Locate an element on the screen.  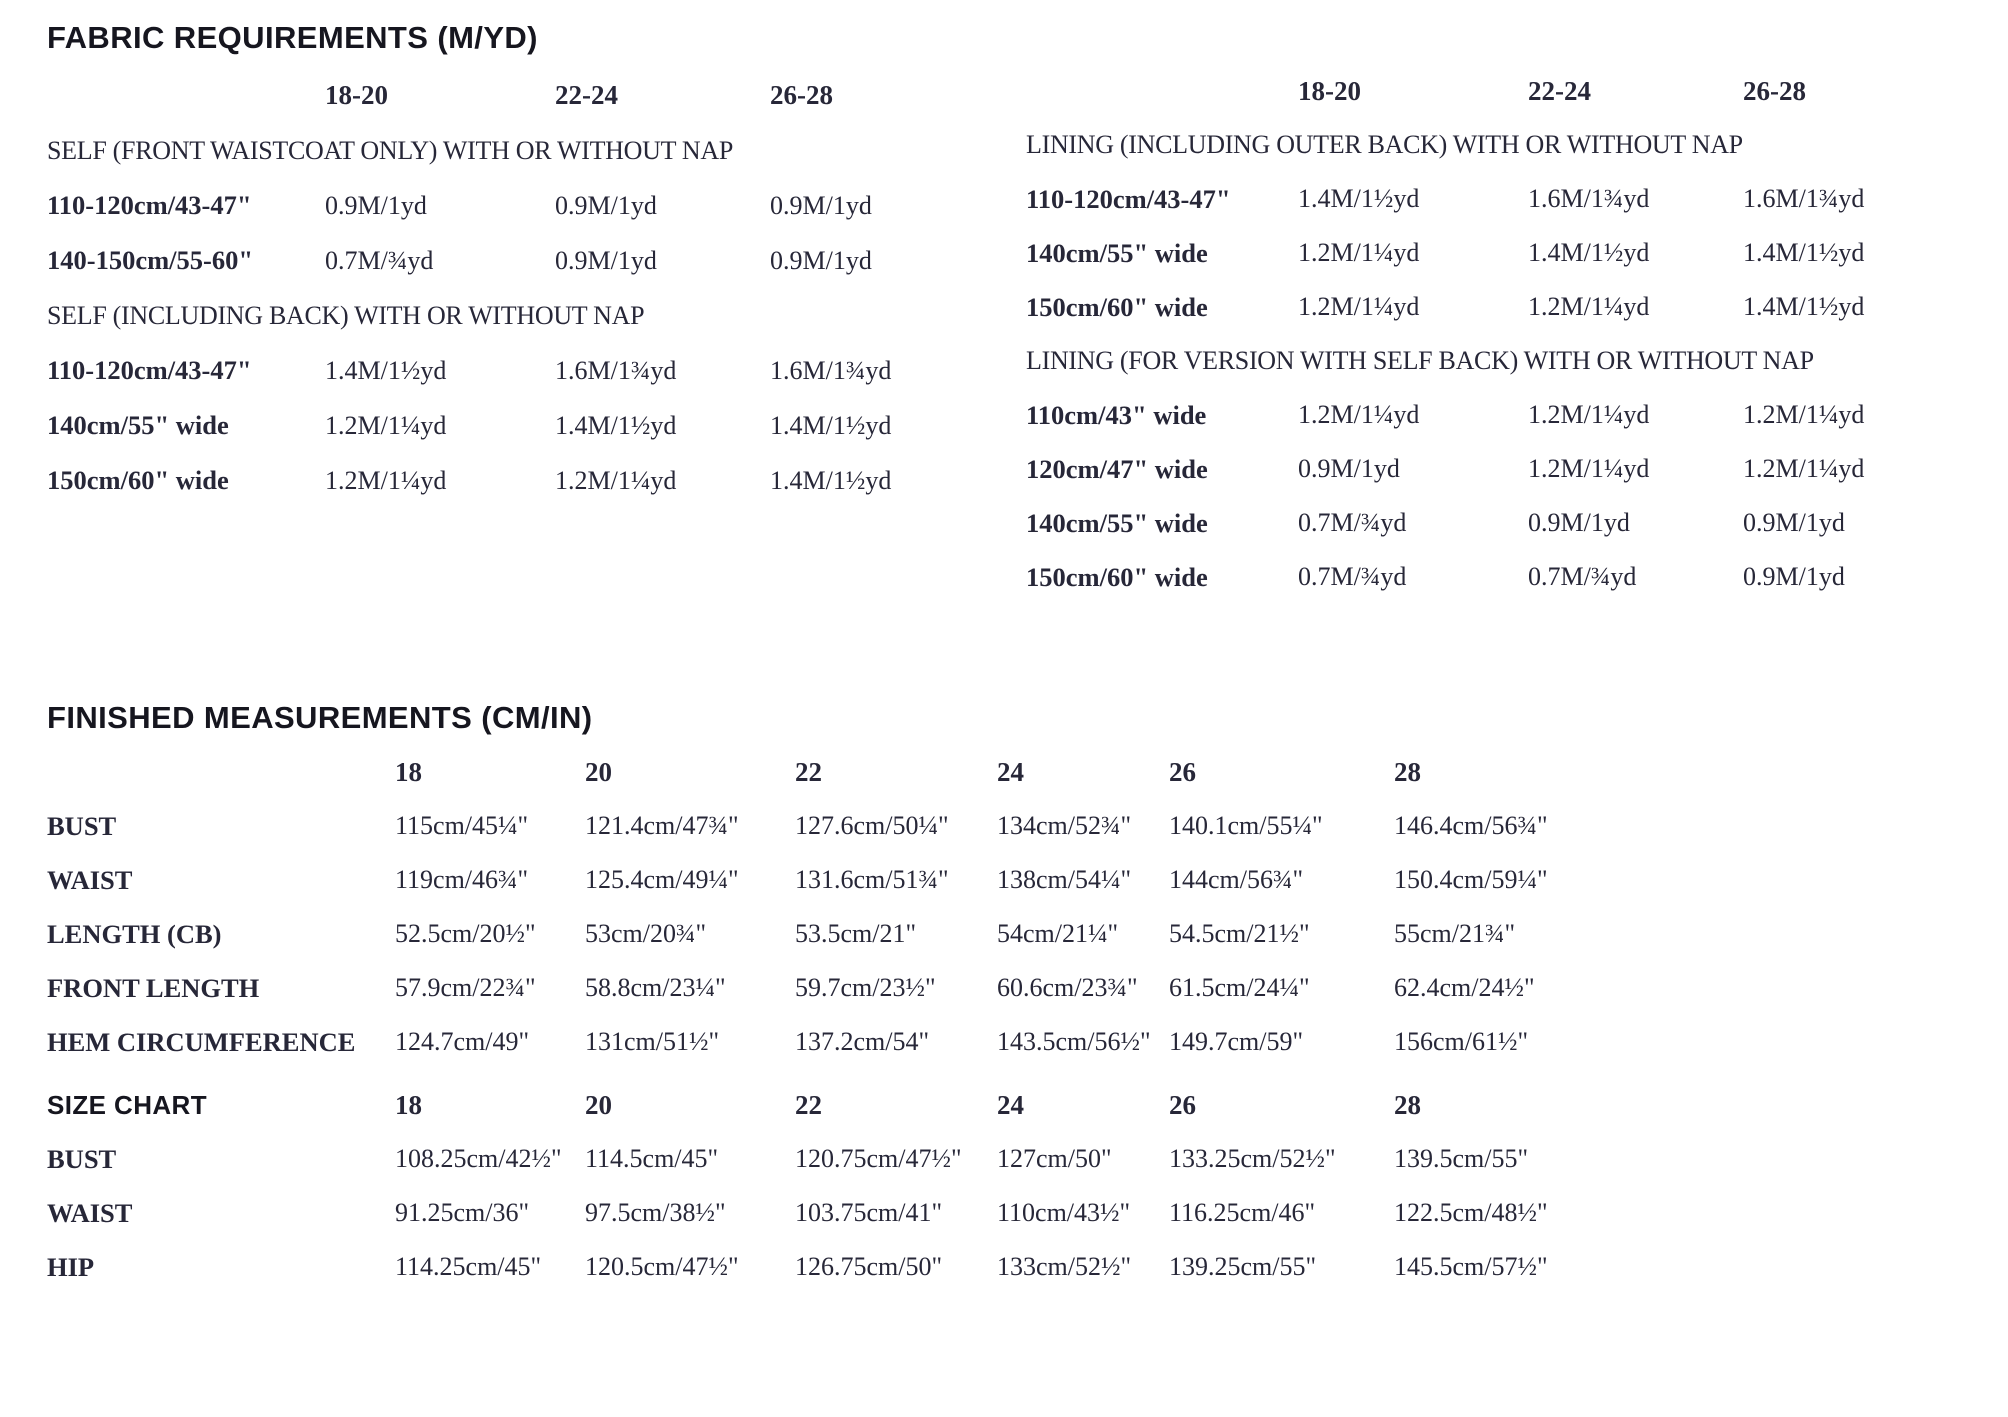
size-chart-header-row: SIZE CHART 18 20 22 24 26 28 is located at coordinates (840, 1105).